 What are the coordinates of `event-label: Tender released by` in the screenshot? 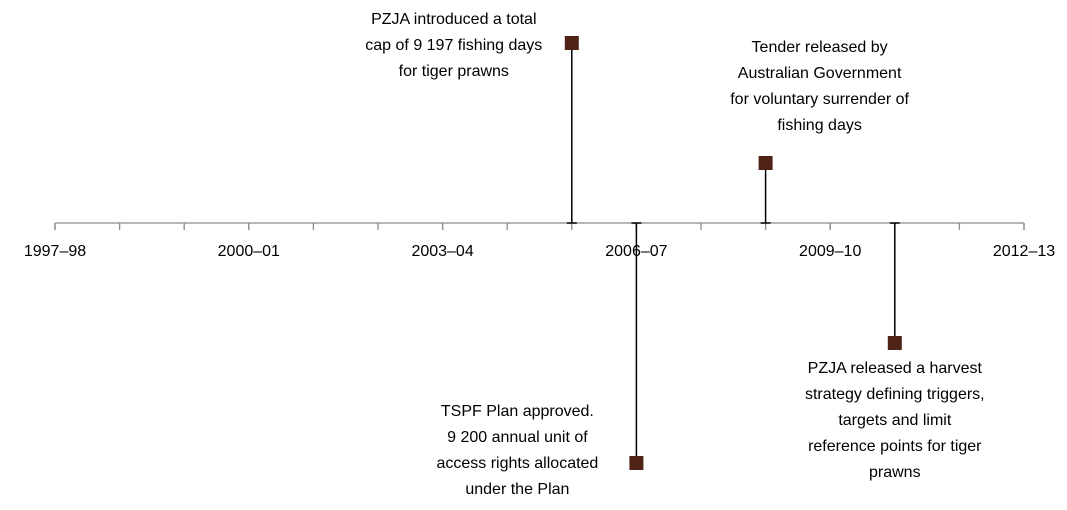 It's located at (820, 47).